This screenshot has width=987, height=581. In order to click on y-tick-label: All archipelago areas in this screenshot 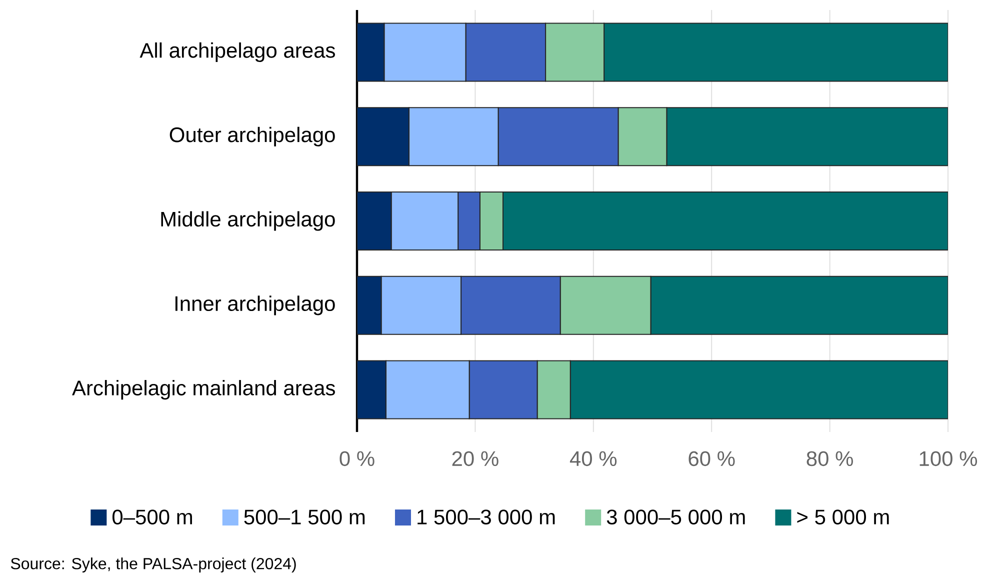, I will do `click(237, 52)`.